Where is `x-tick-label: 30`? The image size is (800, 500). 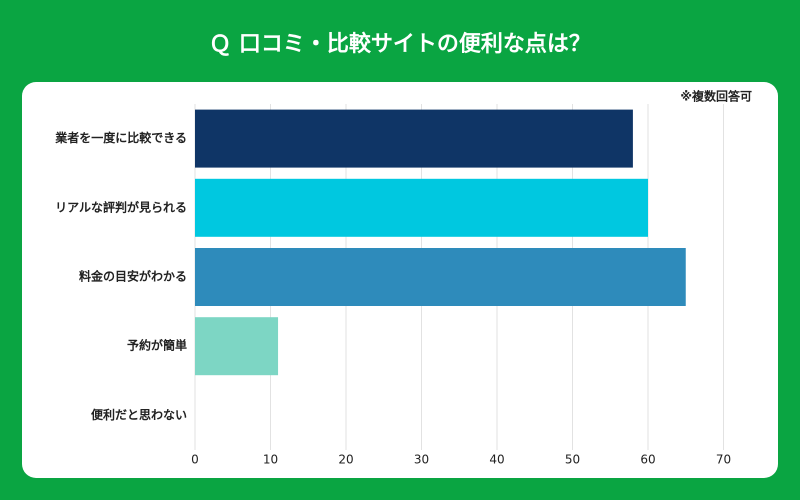
x-tick-label: 30 is located at coordinates (421, 460).